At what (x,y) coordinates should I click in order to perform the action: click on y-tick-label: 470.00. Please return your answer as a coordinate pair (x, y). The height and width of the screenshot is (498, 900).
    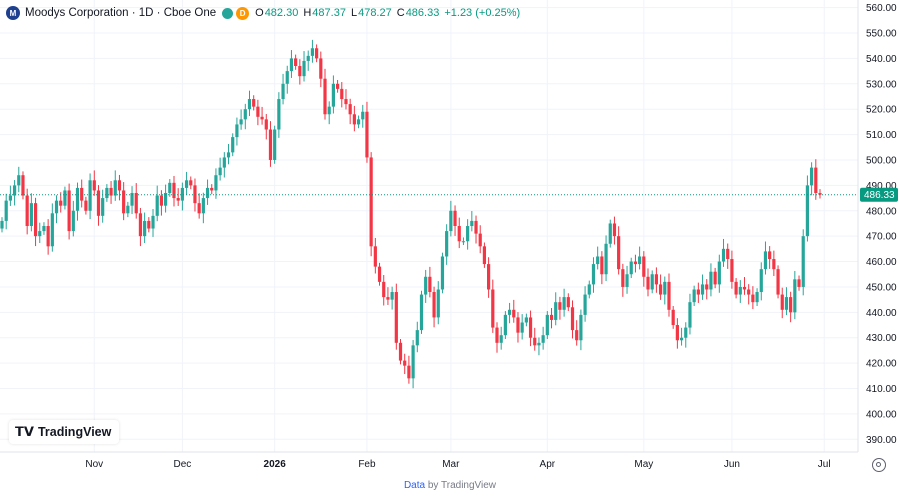
    Looking at the image, I should click on (881, 237).